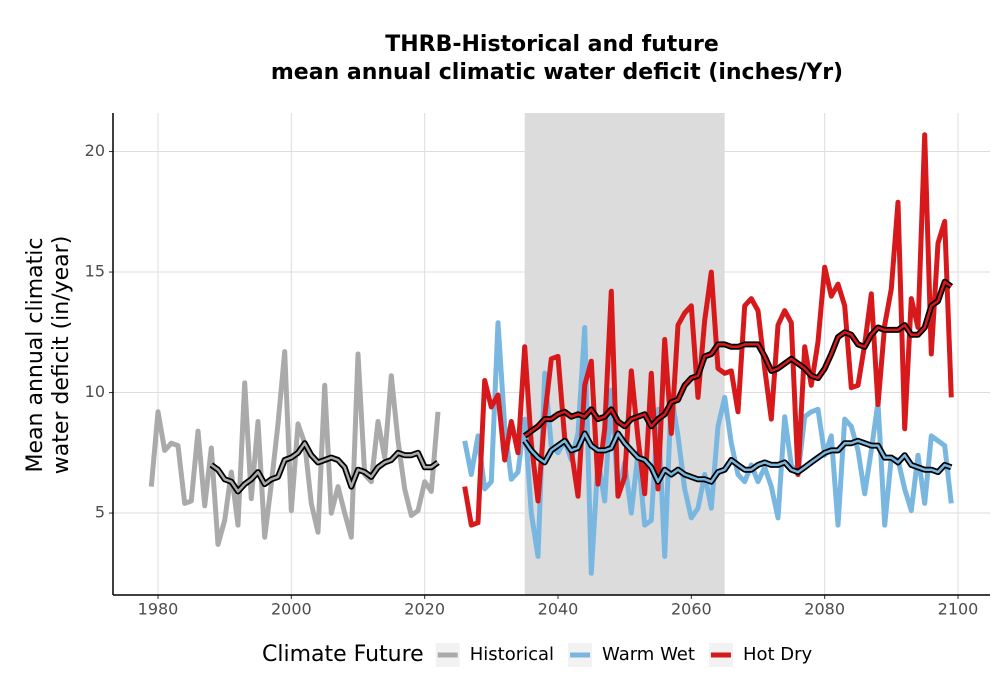  What do you see at coordinates (552, 44) in the screenshot?
I see `chart-title: THRB-Historical and future` at bounding box center [552, 44].